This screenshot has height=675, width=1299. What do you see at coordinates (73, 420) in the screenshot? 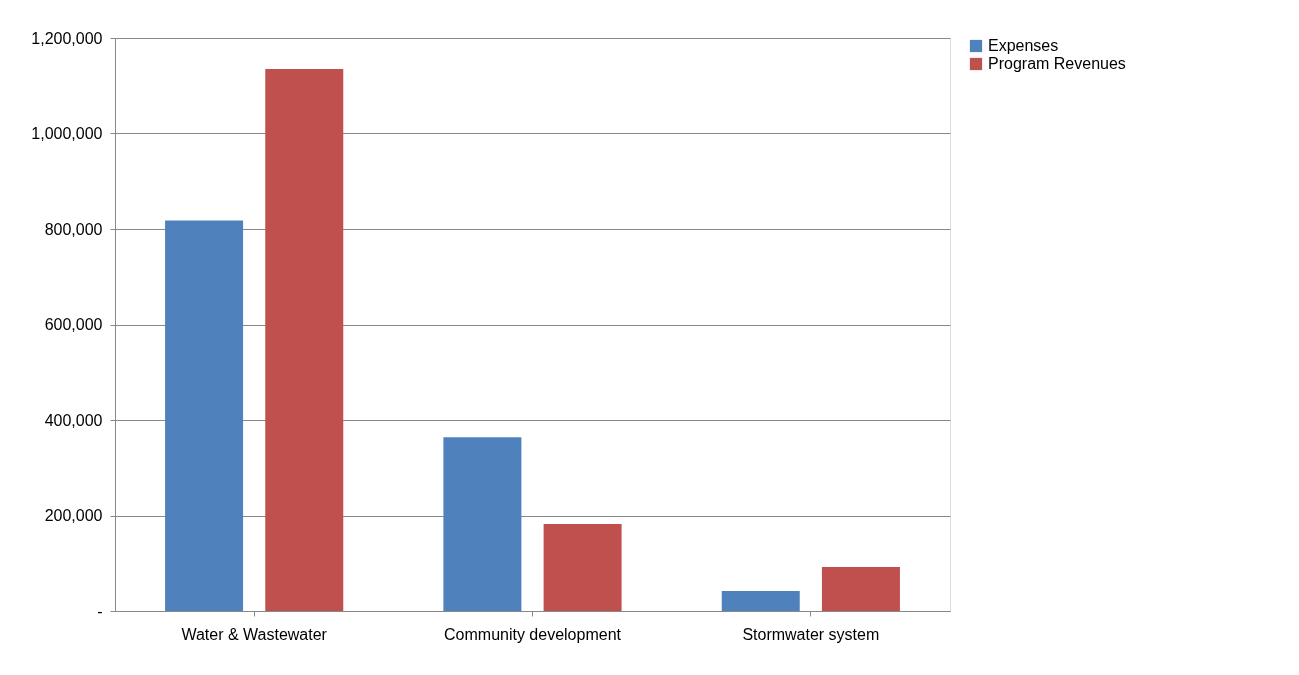
I see `y-tick-label: 400,000` at bounding box center [73, 420].